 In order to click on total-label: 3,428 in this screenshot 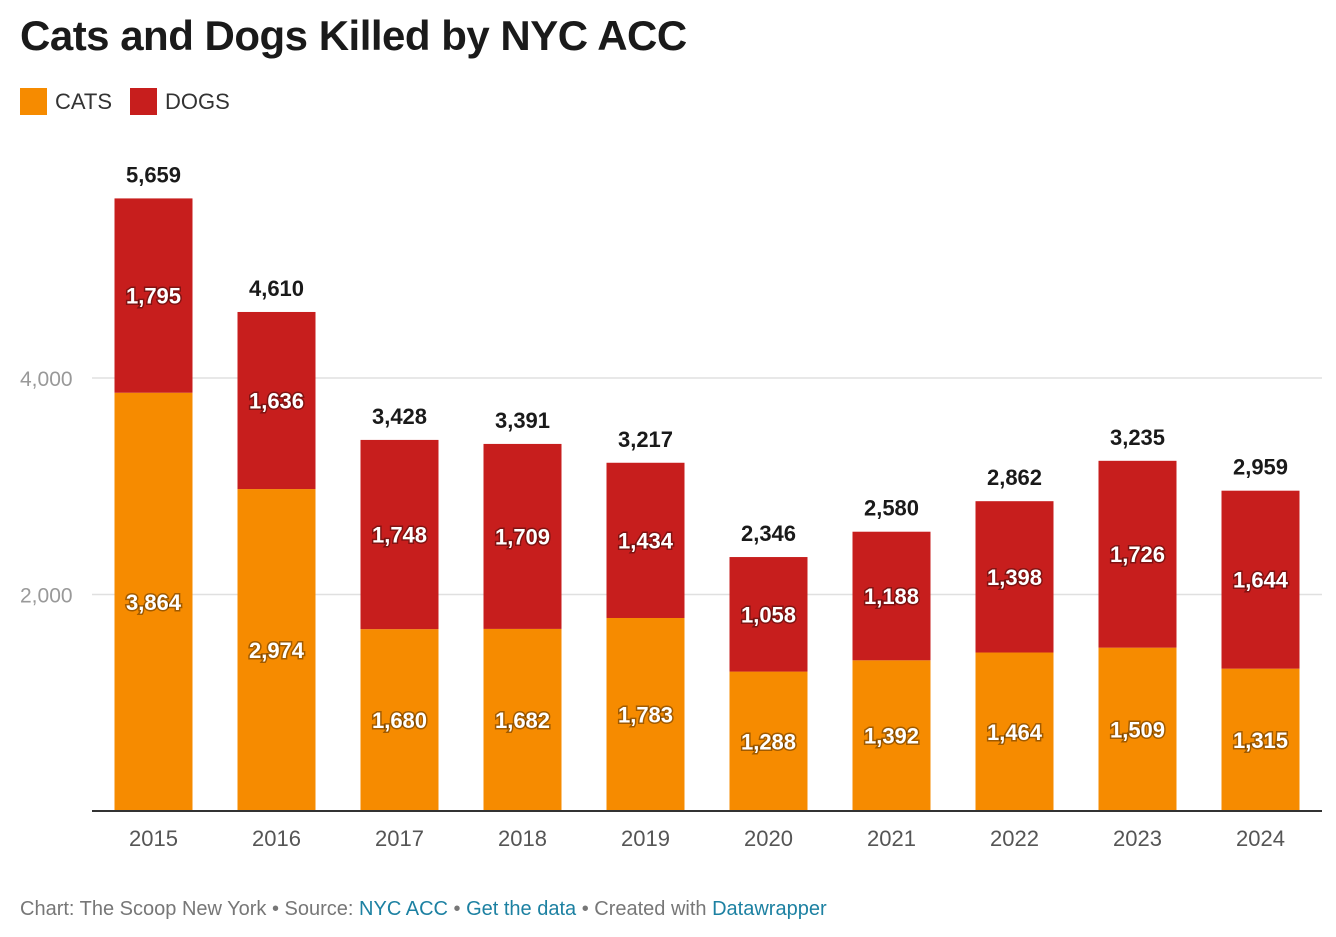, I will do `click(399, 416)`.